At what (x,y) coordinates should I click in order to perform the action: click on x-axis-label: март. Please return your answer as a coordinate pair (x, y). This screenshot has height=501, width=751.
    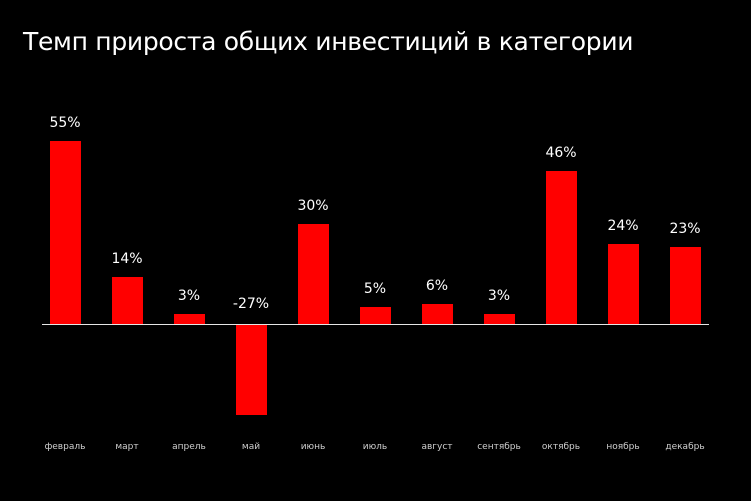
    Looking at the image, I should click on (127, 447).